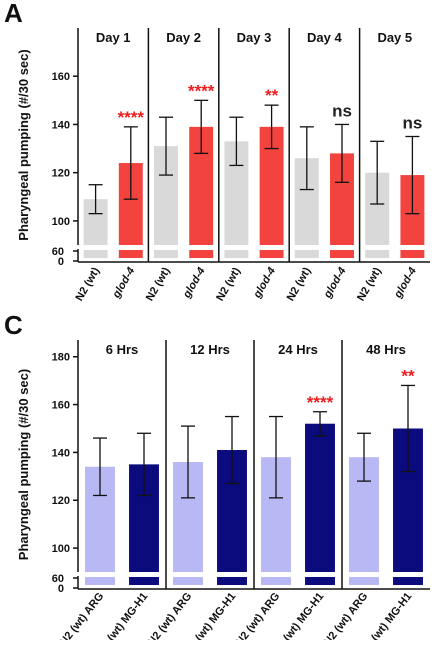 This screenshot has width=435, height=645. Describe the element at coordinates (210, 349) in the screenshot. I see `group-label: 12 Hrs` at that location.